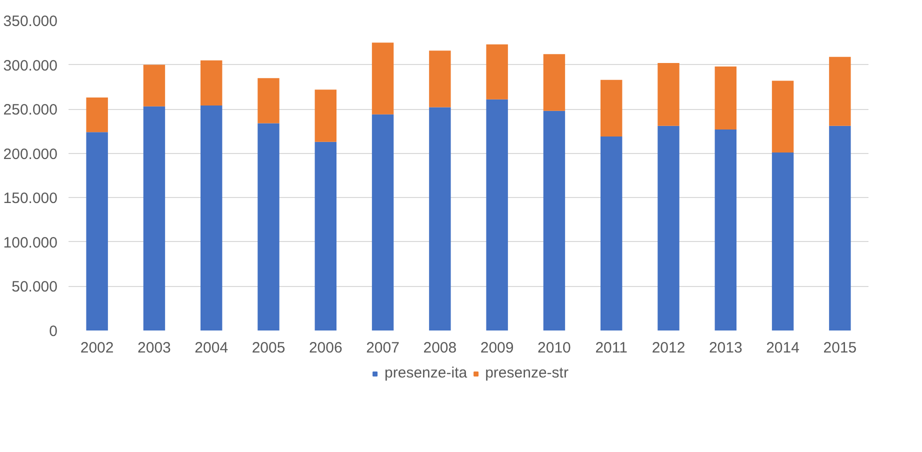 The height and width of the screenshot is (452, 922). What do you see at coordinates (30, 110) in the screenshot?
I see `y-tick-label: 250.000` at bounding box center [30, 110].